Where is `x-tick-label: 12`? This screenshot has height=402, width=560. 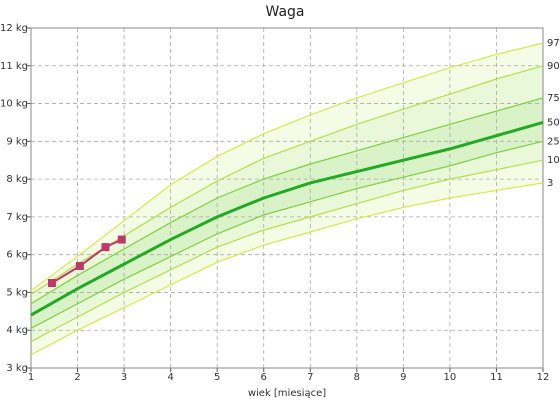 x-tick-label: 12 is located at coordinates (543, 377).